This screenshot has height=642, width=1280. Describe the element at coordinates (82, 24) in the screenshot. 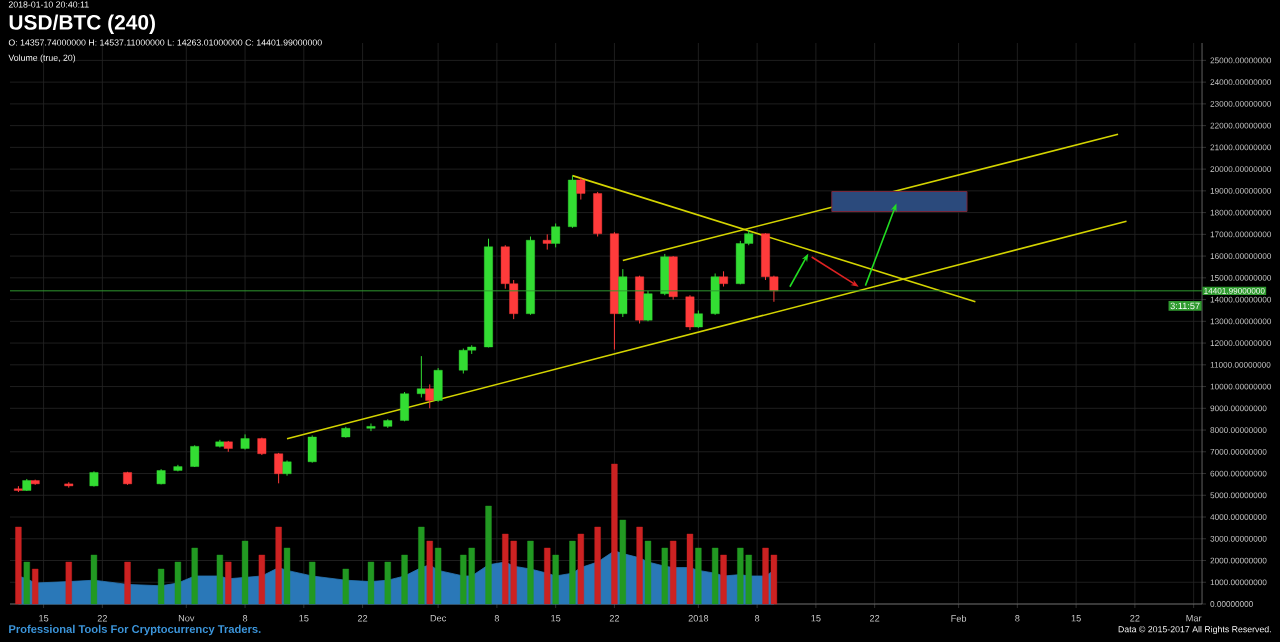

I see `chart-title: USD/BTC (240)` at that location.